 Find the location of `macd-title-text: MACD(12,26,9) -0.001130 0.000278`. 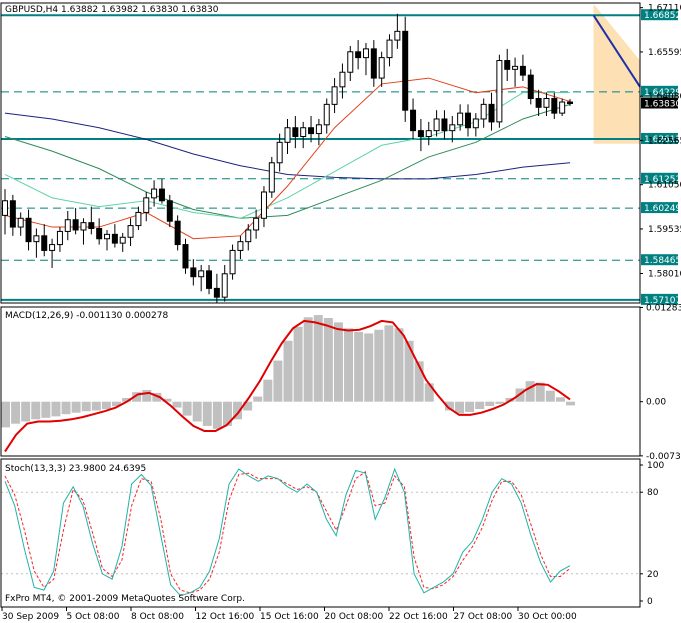

macd-title-text: MACD(12,26,9) -0.001130 0.000278 is located at coordinates (86, 316).